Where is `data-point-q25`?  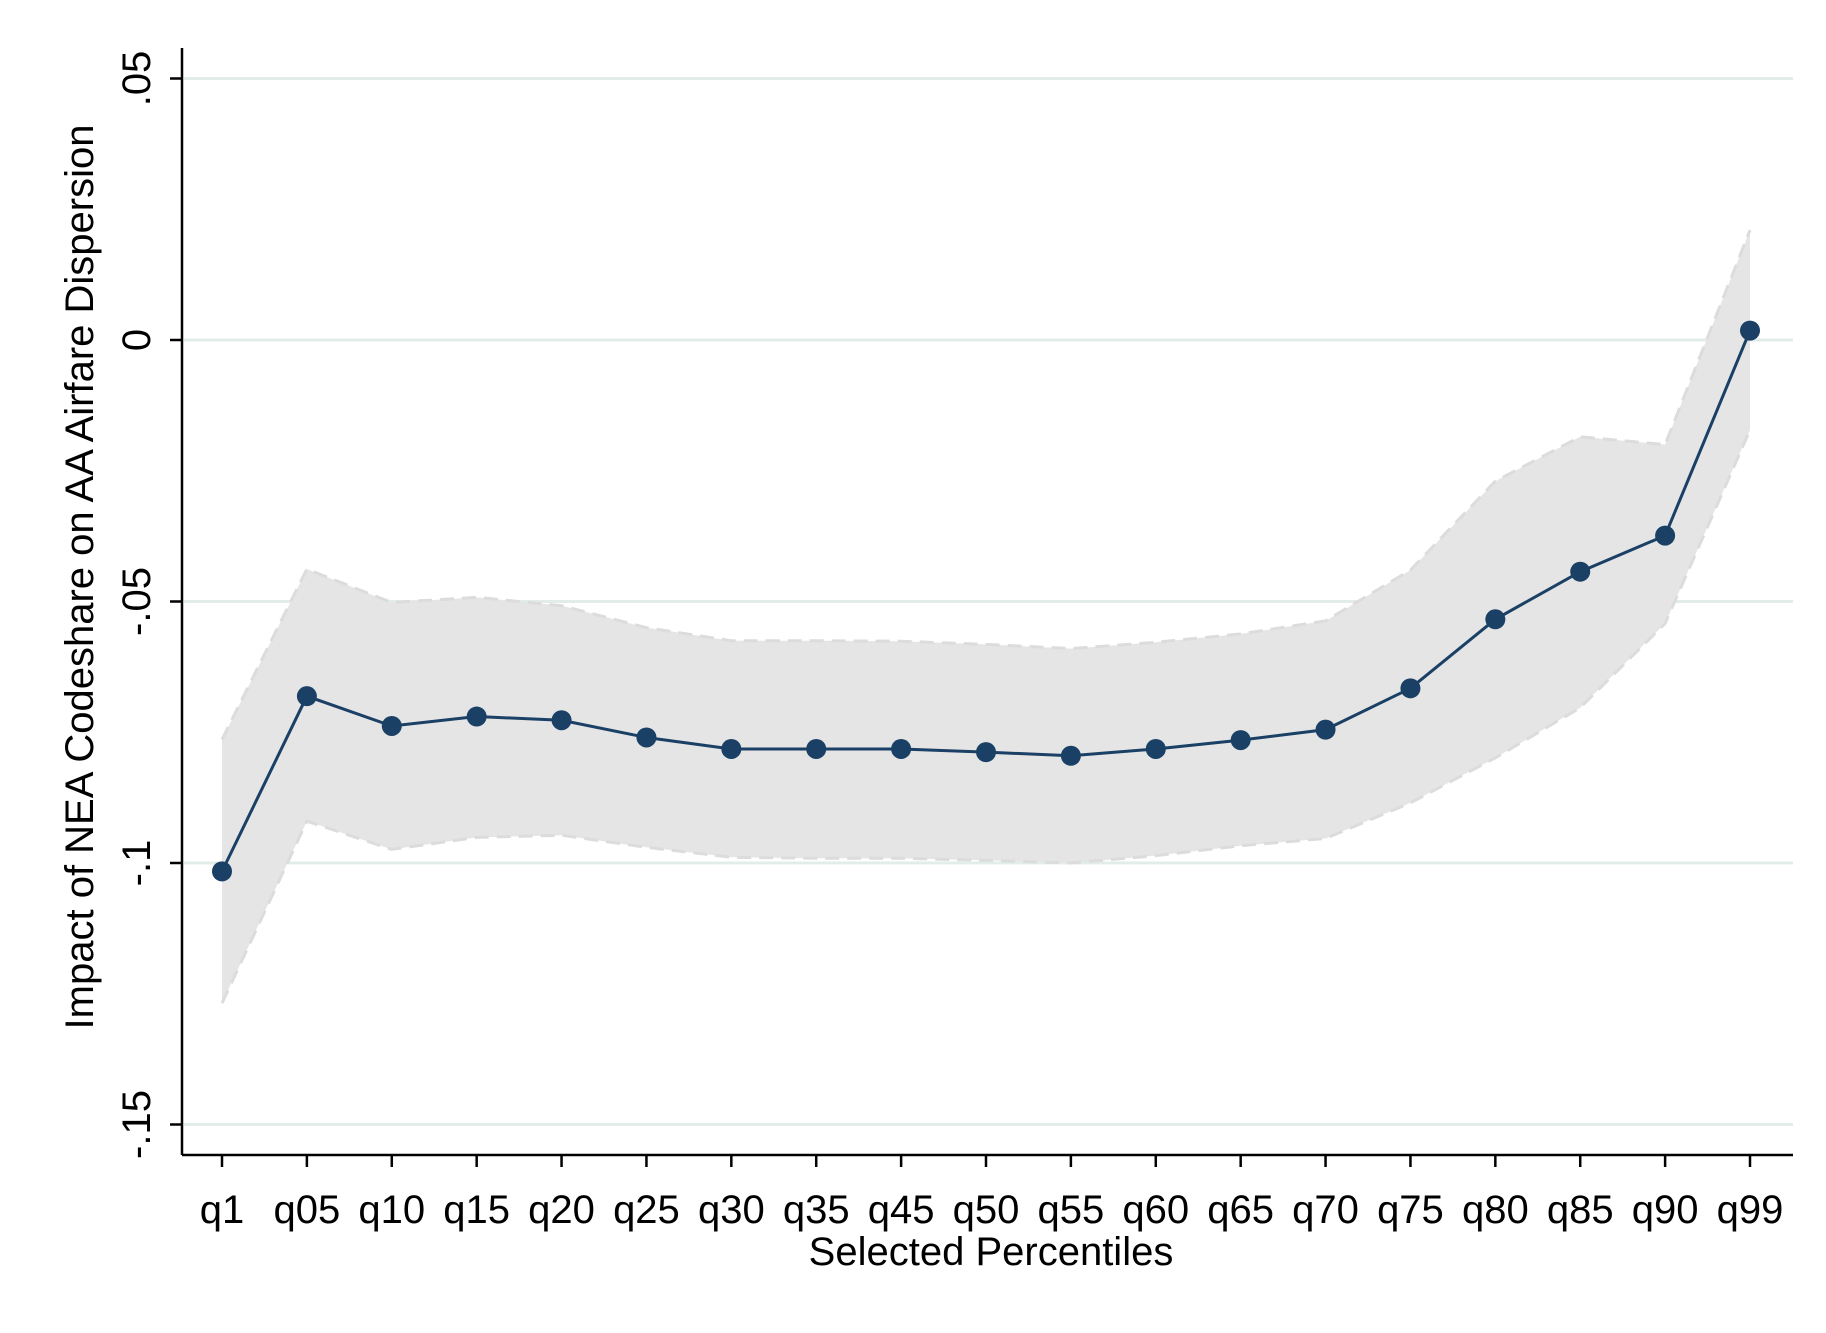
data-point-q25 is located at coordinates (646, 737).